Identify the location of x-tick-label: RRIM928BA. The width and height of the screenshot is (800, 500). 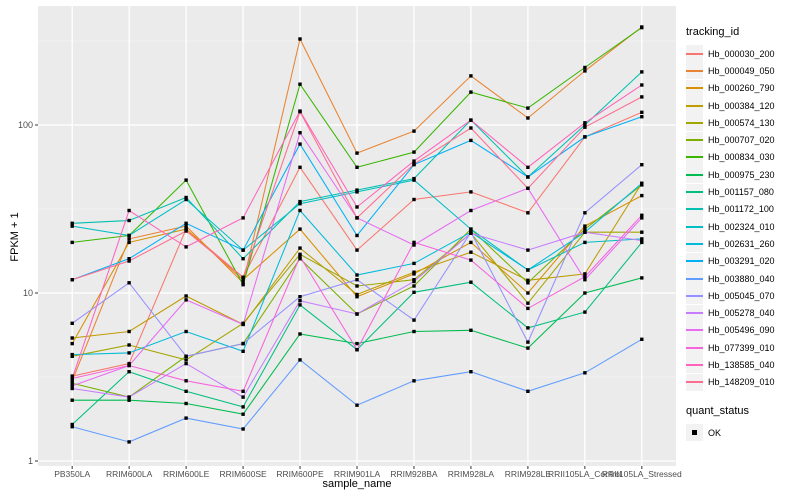
(414, 474).